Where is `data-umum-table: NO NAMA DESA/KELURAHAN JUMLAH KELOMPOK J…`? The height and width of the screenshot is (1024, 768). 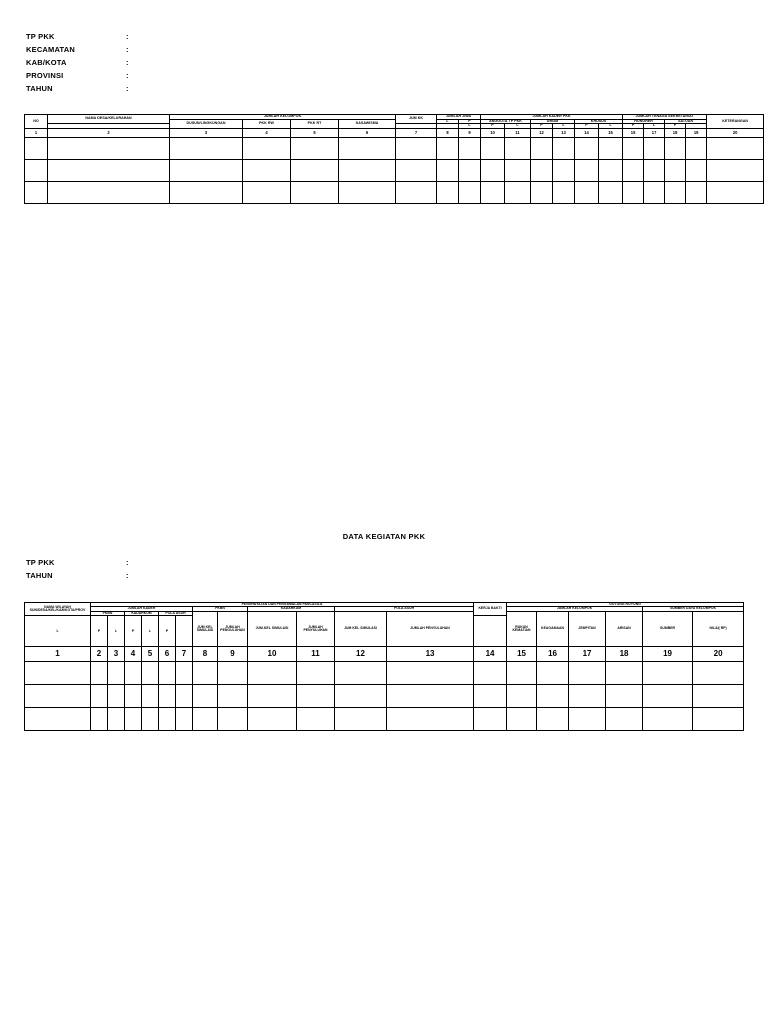
data-umum-table: NO NAMA DESA/KELURAHAN JUMLAH KELOMPOK J… is located at coordinates (394, 158).